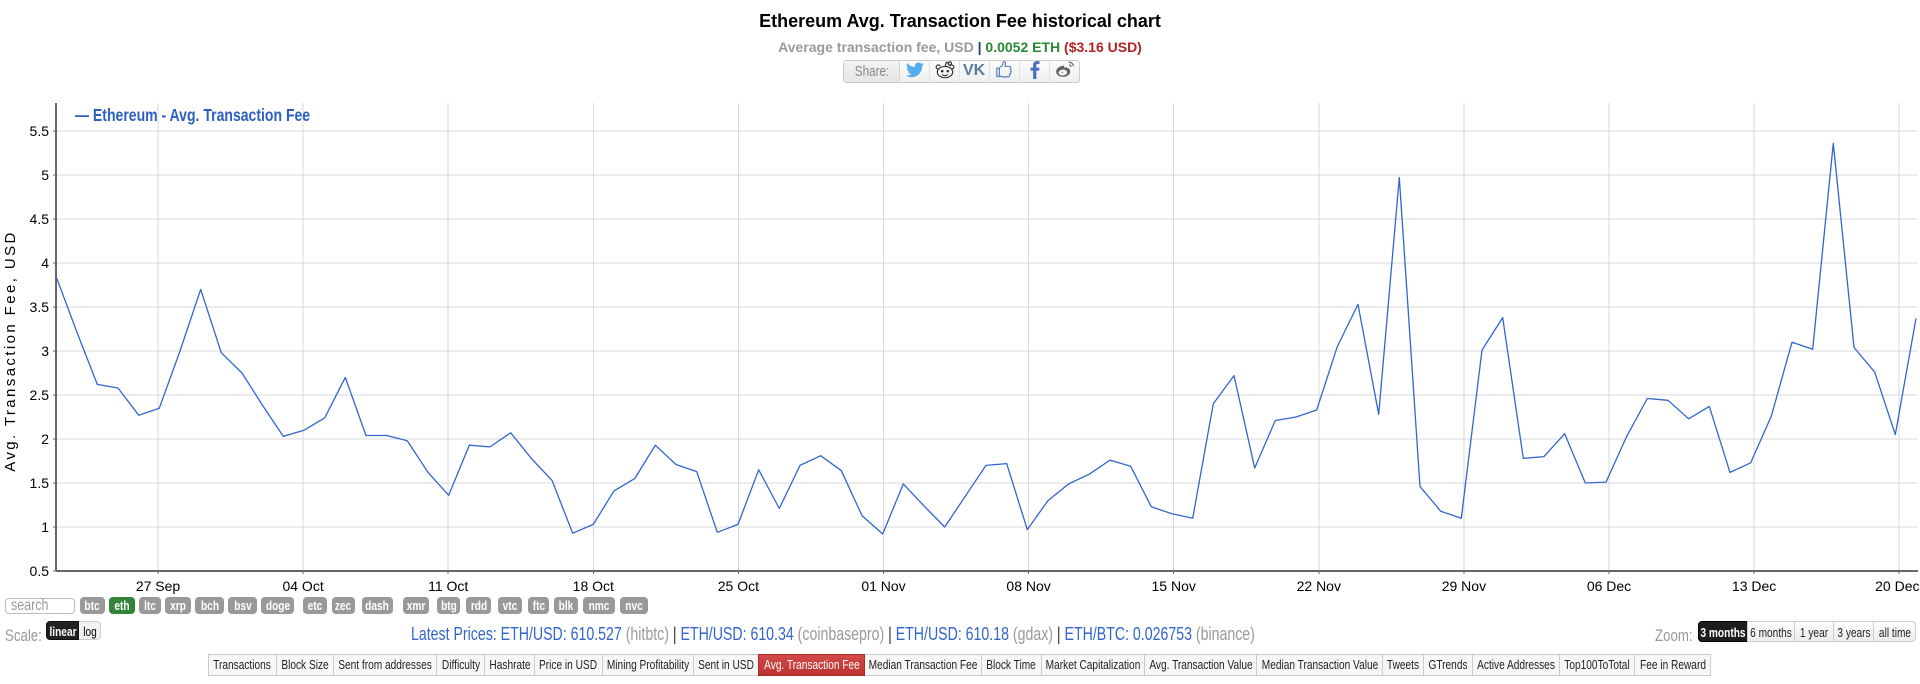 The width and height of the screenshot is (1920, 684). What do you see at coordinates (40, 395) in the screenshot?
I see `svg-text: 2.5` at bounding box center [40, 395].